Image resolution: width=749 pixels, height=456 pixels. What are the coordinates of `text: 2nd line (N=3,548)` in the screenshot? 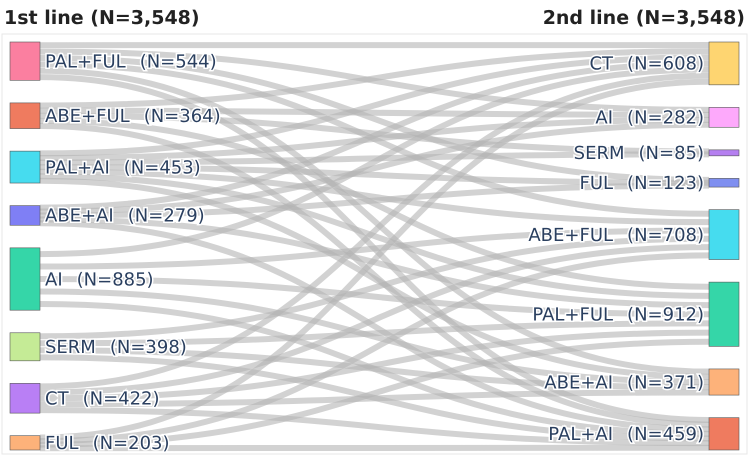 It's located at (643, 18).